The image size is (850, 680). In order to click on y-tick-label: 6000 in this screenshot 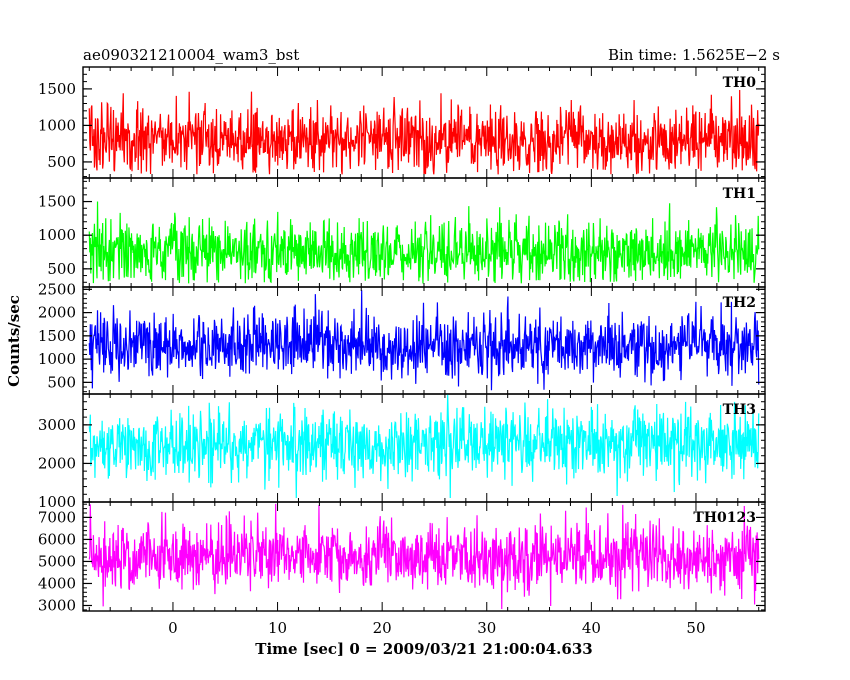, I will do `click(57, 539)`.